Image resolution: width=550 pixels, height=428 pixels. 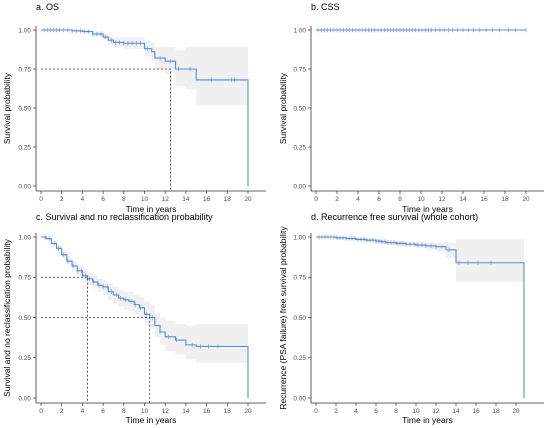 I want to click on panel-title: b. CSS, so click(x=325, y=7).